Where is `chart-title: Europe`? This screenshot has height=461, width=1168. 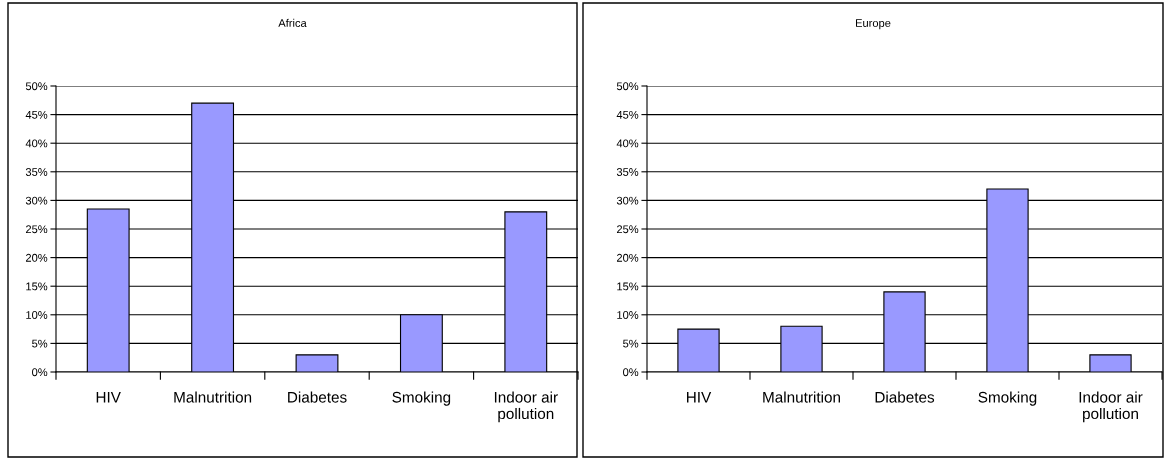
chart-title: Europe is located at coordinates (873, 24).